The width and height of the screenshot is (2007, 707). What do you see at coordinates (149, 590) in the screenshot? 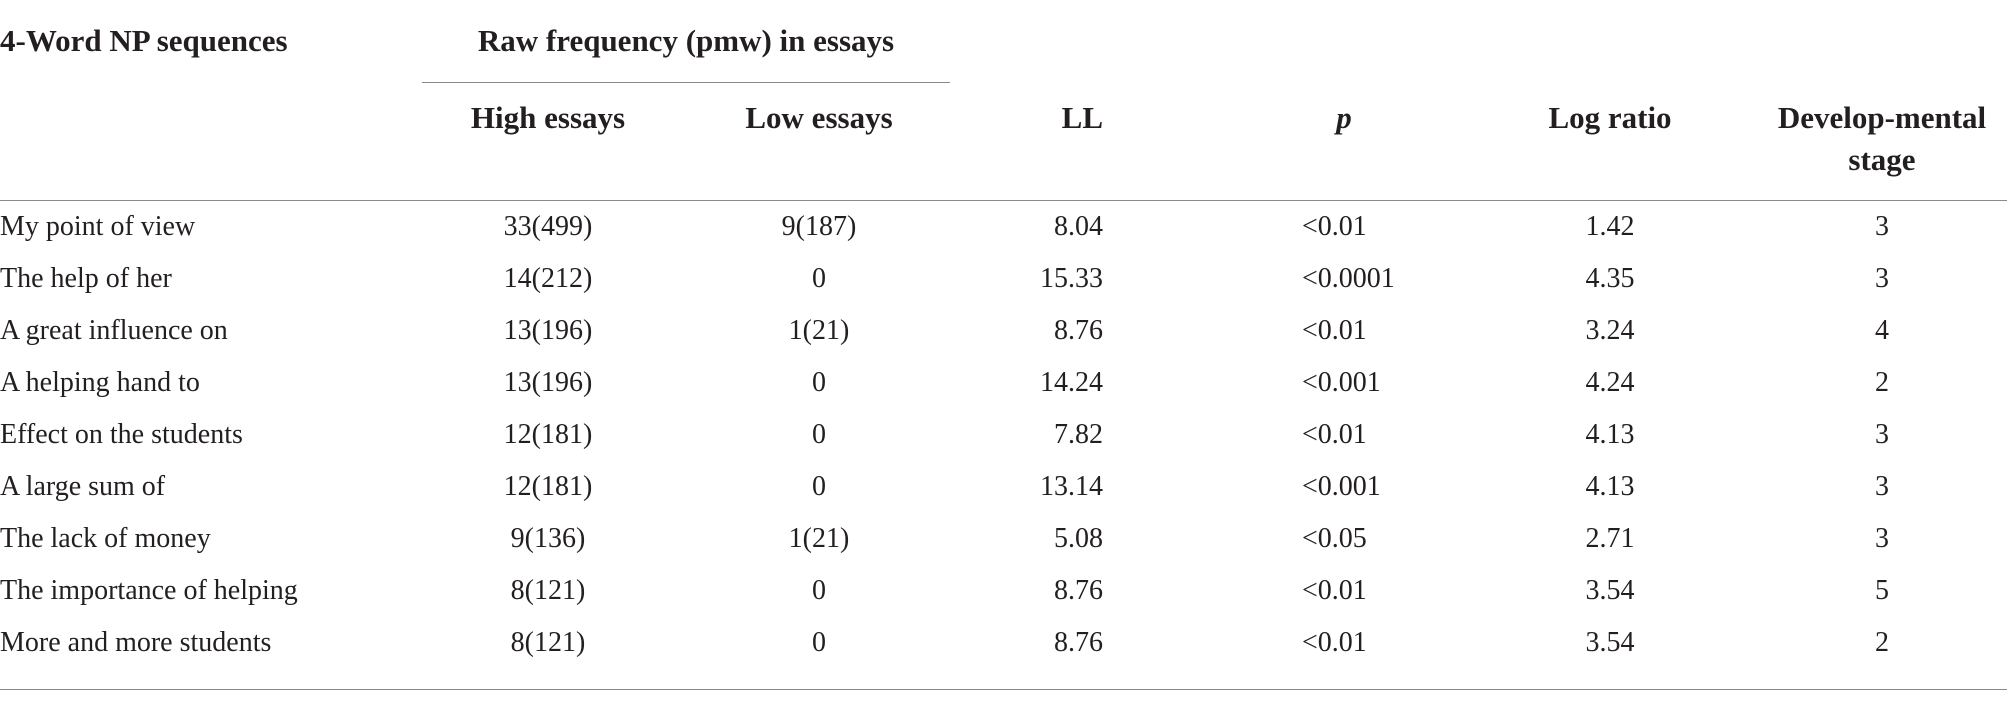
I see `table-cell: The importance of helping` at bounding box center [149, 590].